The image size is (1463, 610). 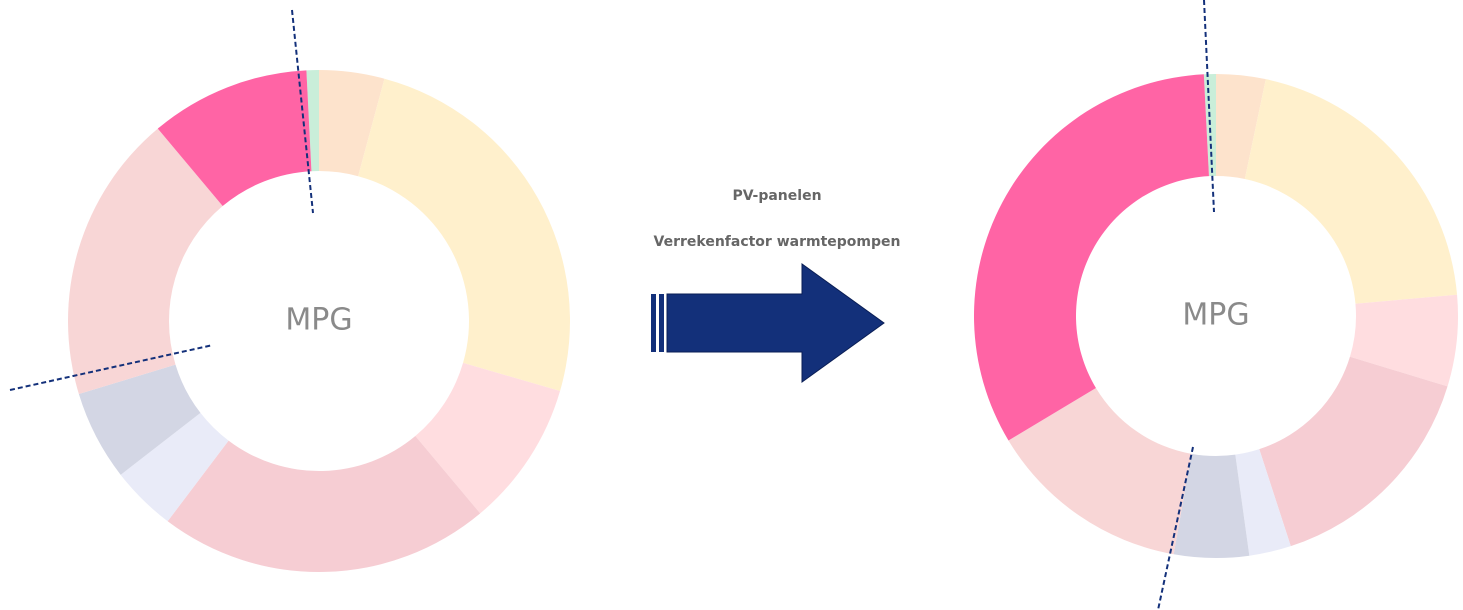 I want to click on arrow-body, so click(x=775, y=323).